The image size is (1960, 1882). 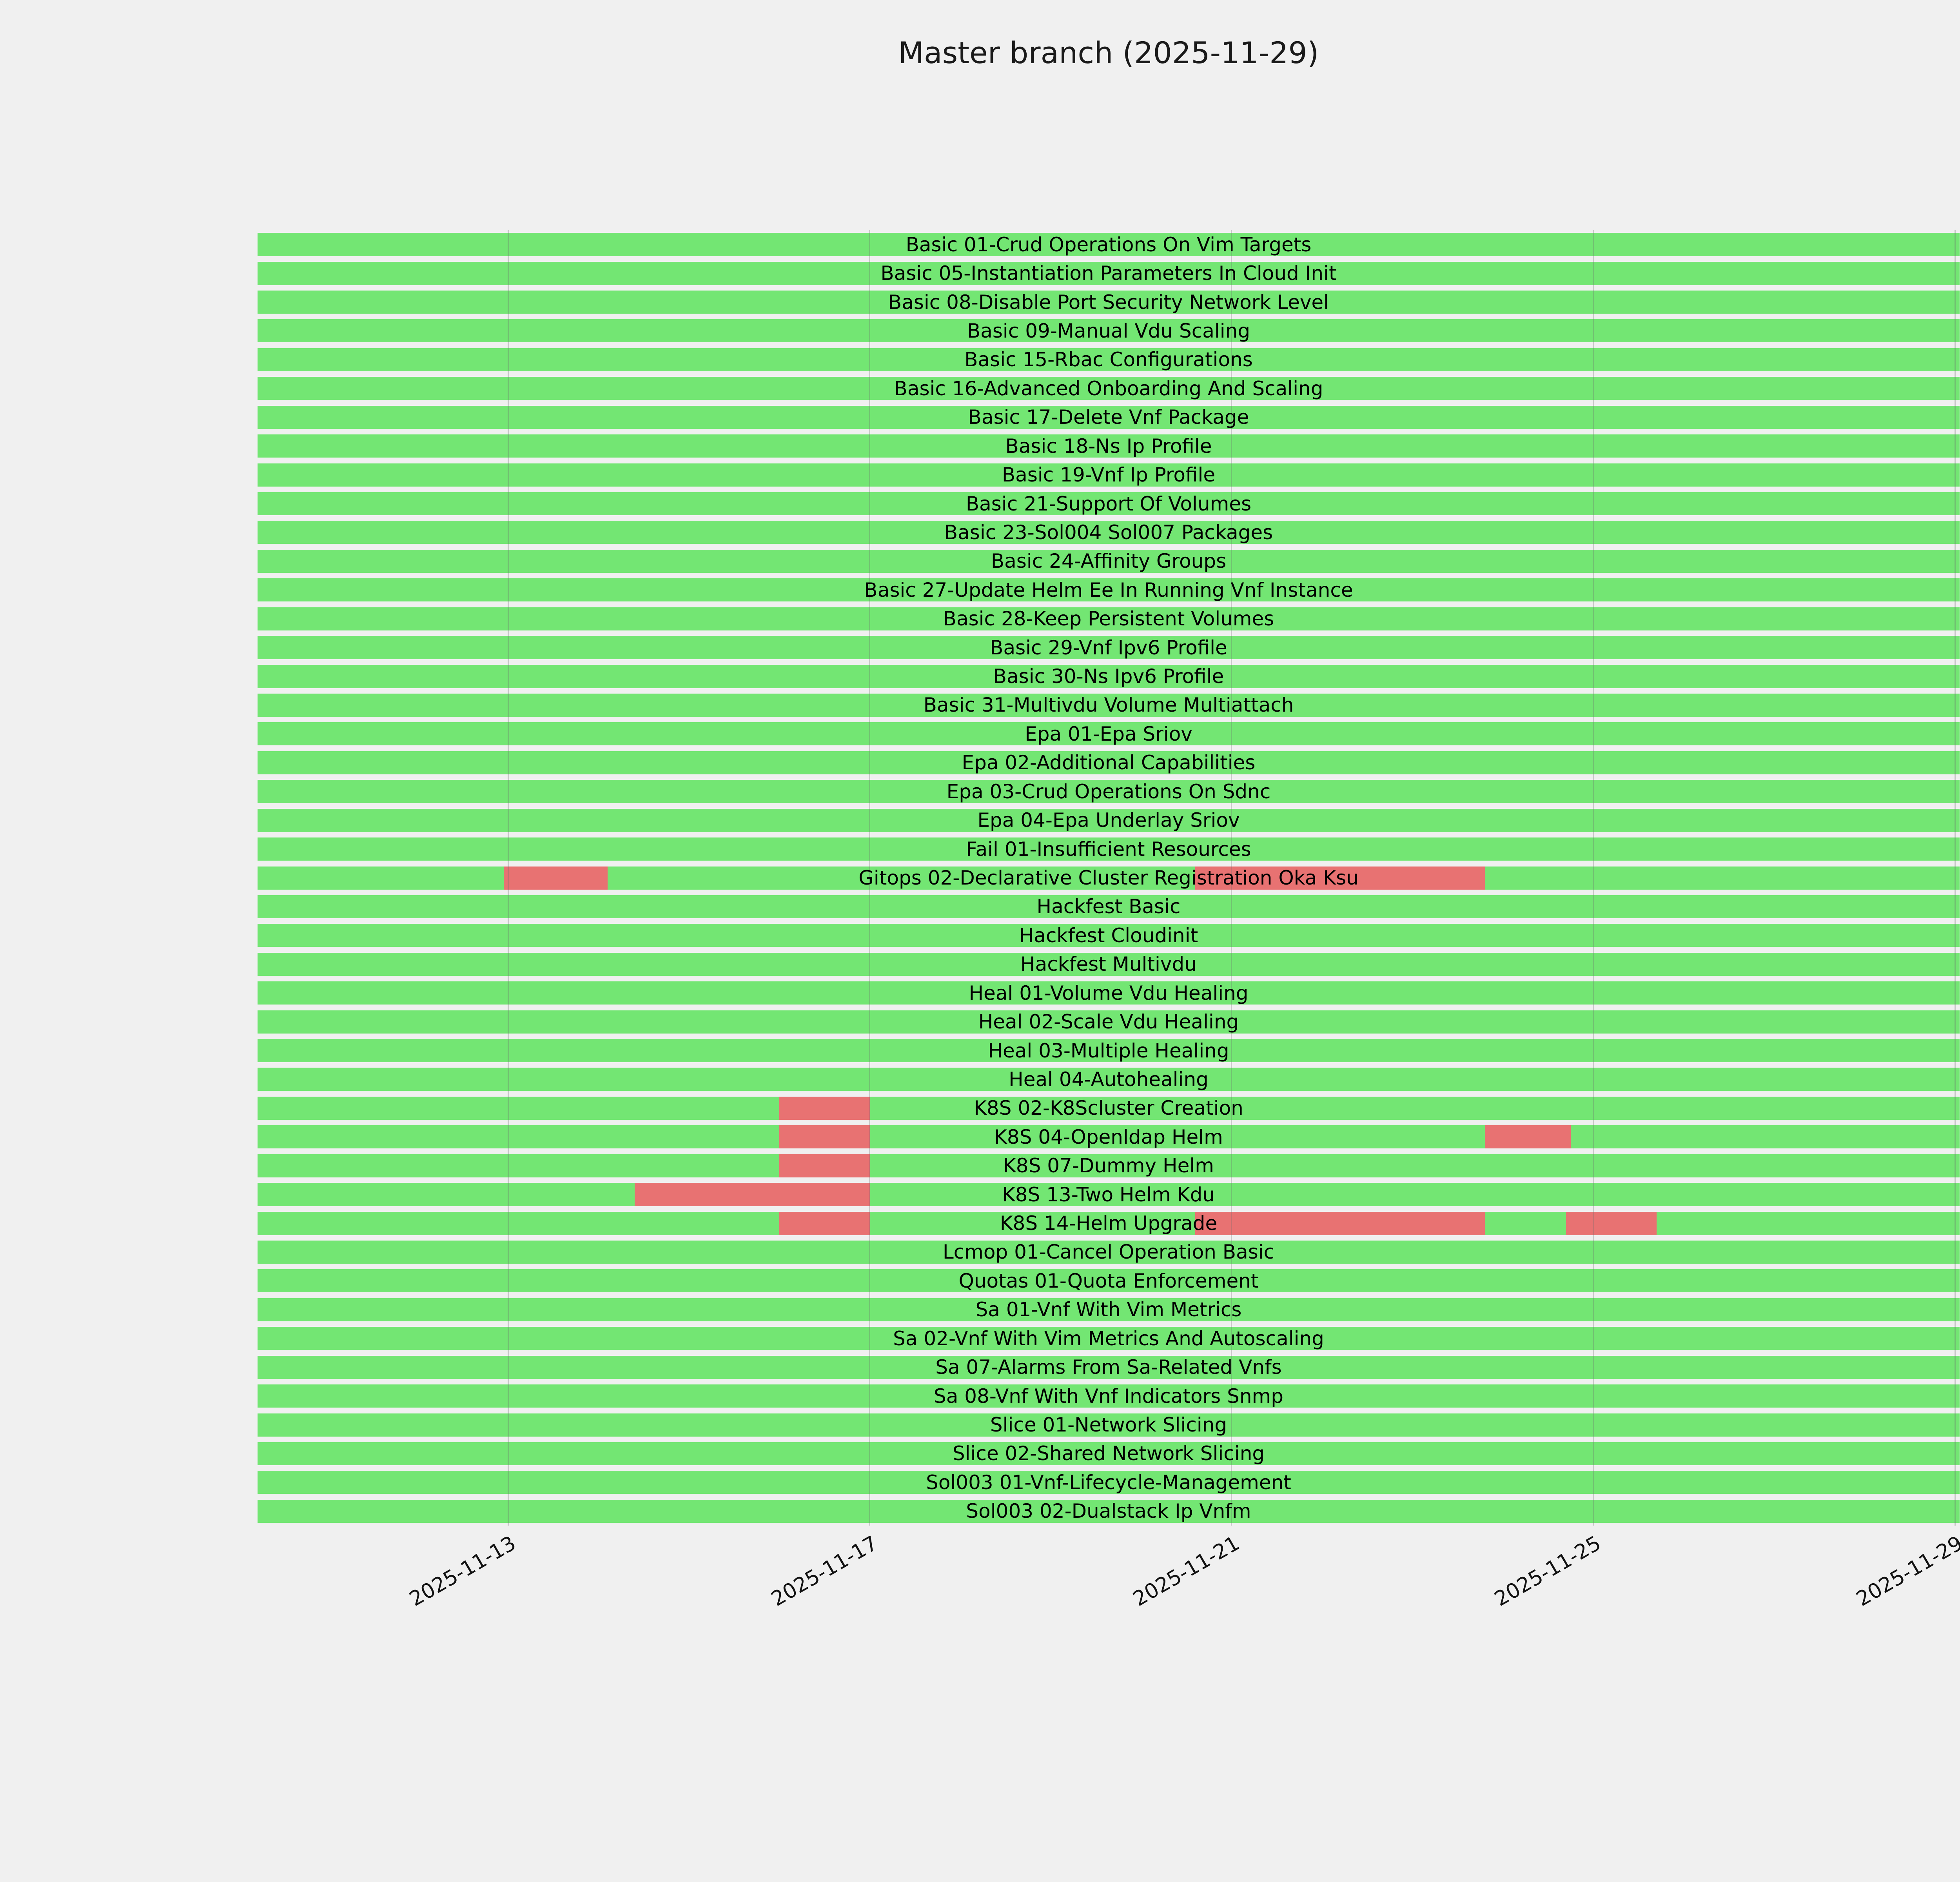 I want to click on gantt-row: Fail 01-Insufficient Resources, so click(x=1109, y=849).